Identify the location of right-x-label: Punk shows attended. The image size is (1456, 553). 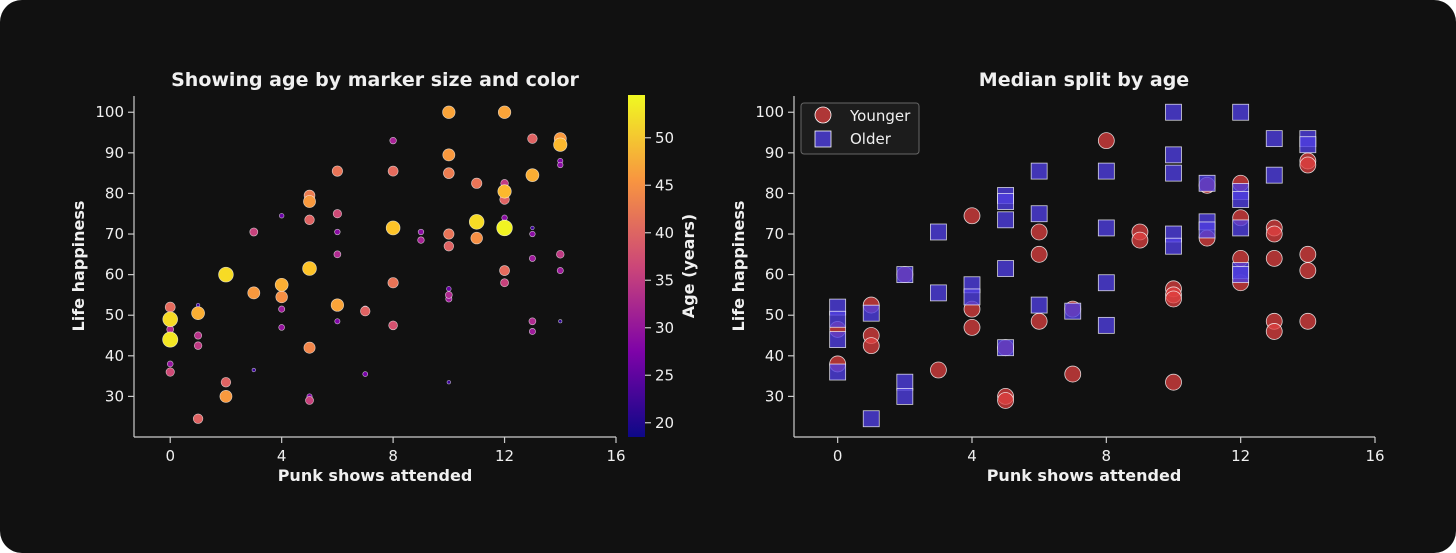
(1084, 475).